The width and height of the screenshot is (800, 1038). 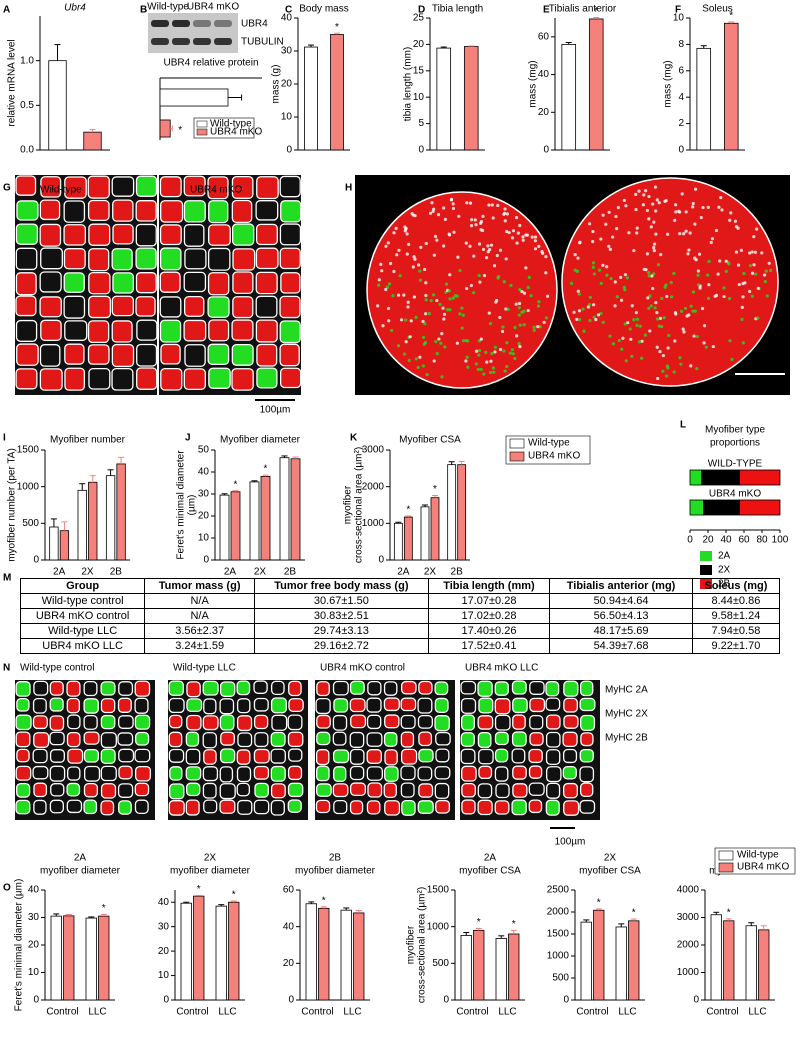 I want to click on y-axis-label: (µm), so click(x=192, y=505).